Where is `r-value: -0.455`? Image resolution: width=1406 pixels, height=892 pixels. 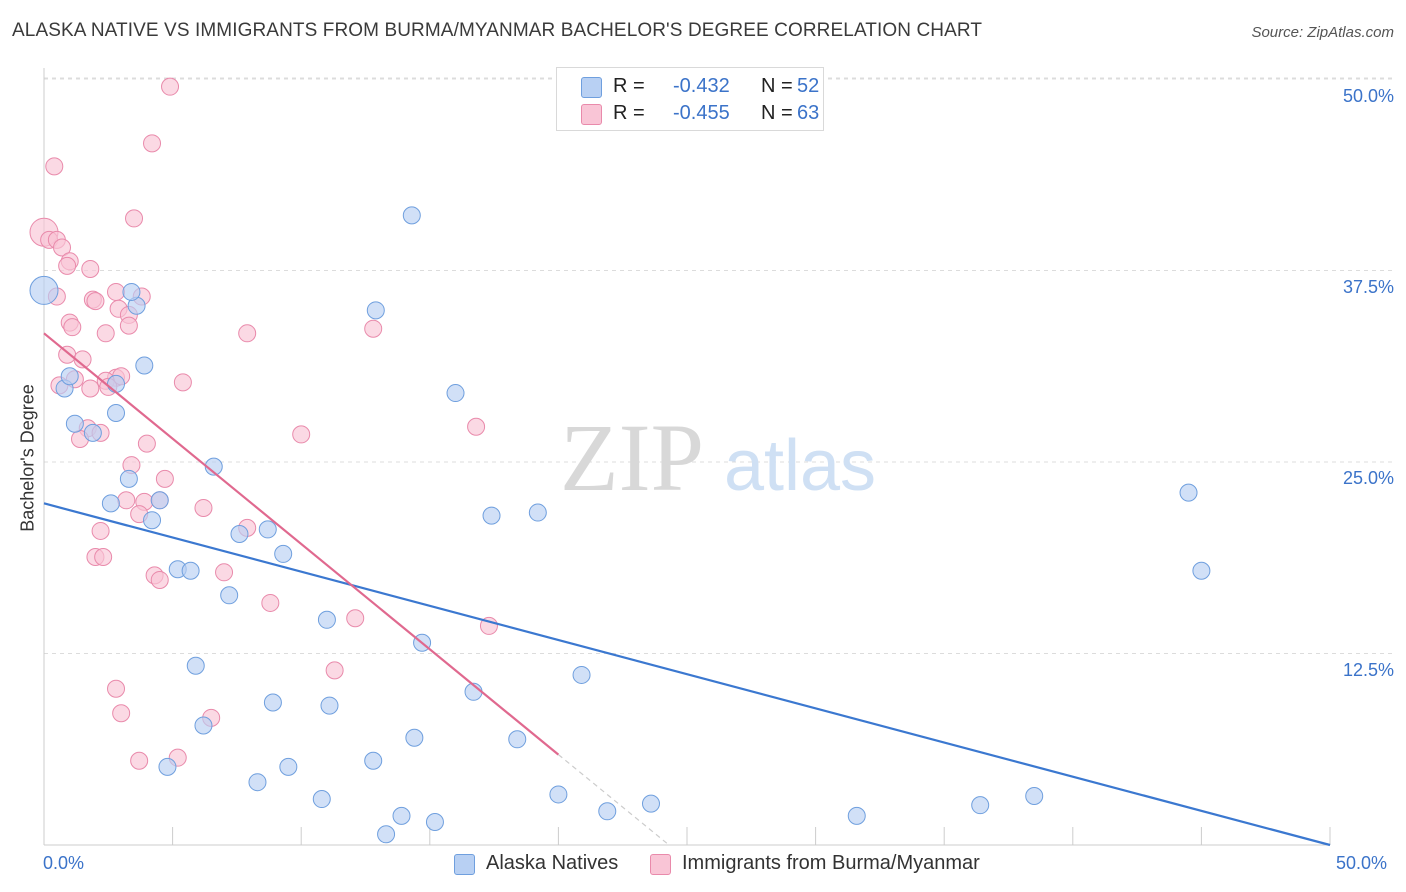 r-value: -0.455 is located at coordinates (701, 113).